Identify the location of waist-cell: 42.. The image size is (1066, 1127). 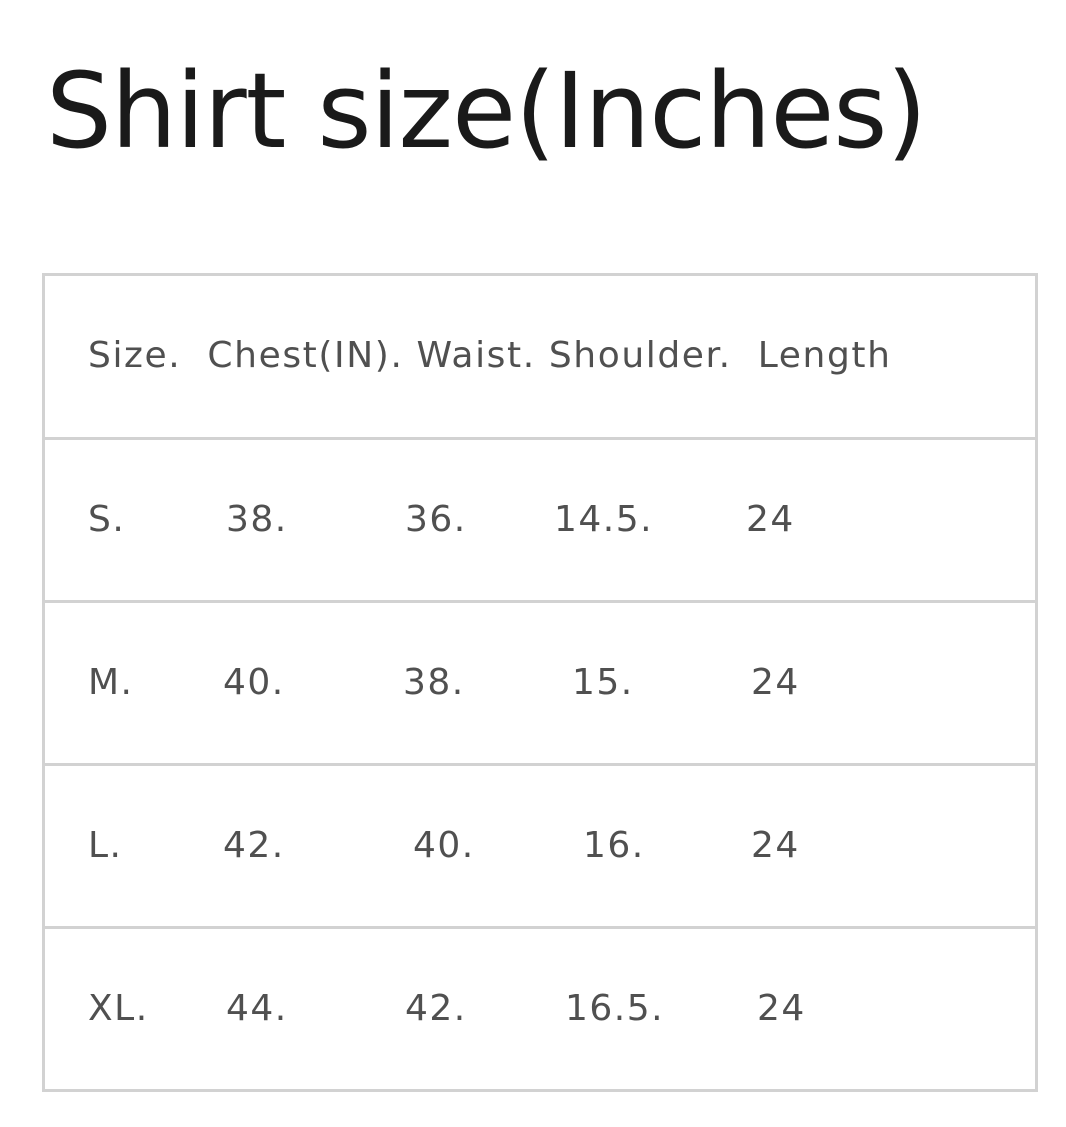
(436, 1008).